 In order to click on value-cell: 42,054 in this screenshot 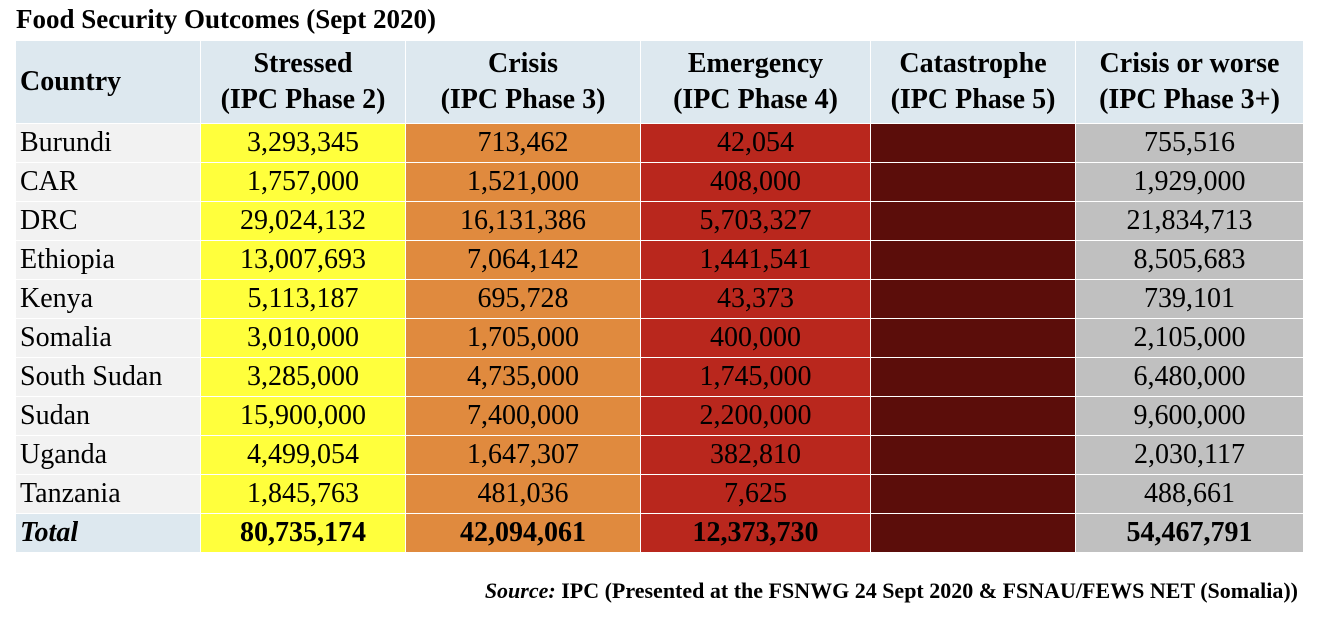, I will do `click(755, 143)`.